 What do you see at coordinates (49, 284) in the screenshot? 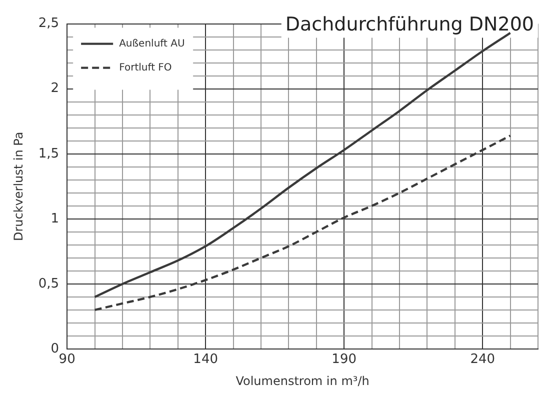
I see `y-tick-label: 0,5` at bounding box center [49, 284].